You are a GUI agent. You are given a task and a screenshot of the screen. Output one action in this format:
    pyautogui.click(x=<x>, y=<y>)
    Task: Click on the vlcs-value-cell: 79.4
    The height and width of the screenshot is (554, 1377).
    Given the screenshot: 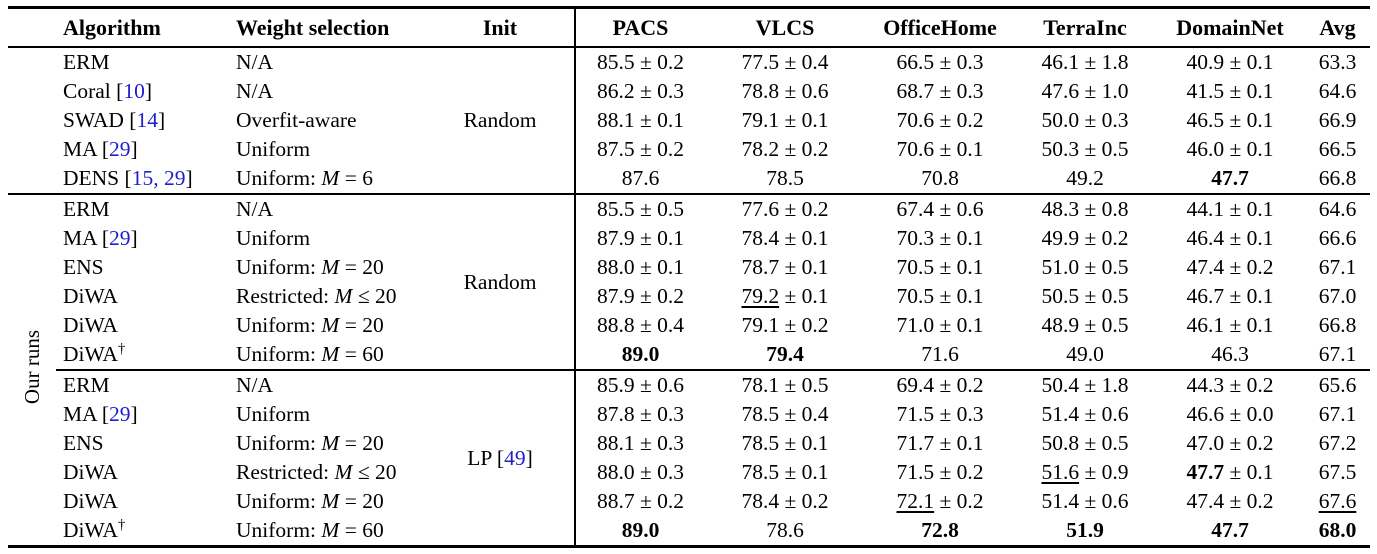 What is the action you would take?
    pyautogui.click(x=785, y=355)
    